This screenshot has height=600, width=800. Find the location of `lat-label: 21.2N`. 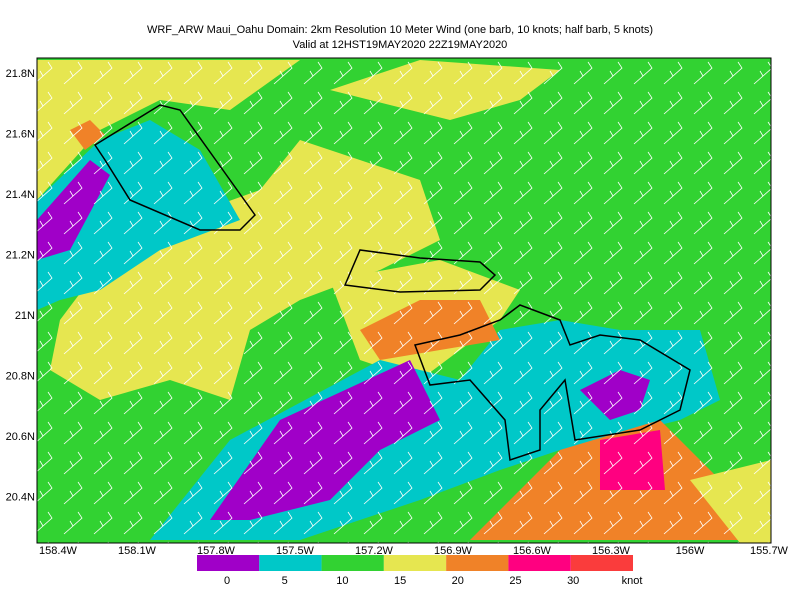

lat-label: 21.2N is located at coordinates (20, 255).